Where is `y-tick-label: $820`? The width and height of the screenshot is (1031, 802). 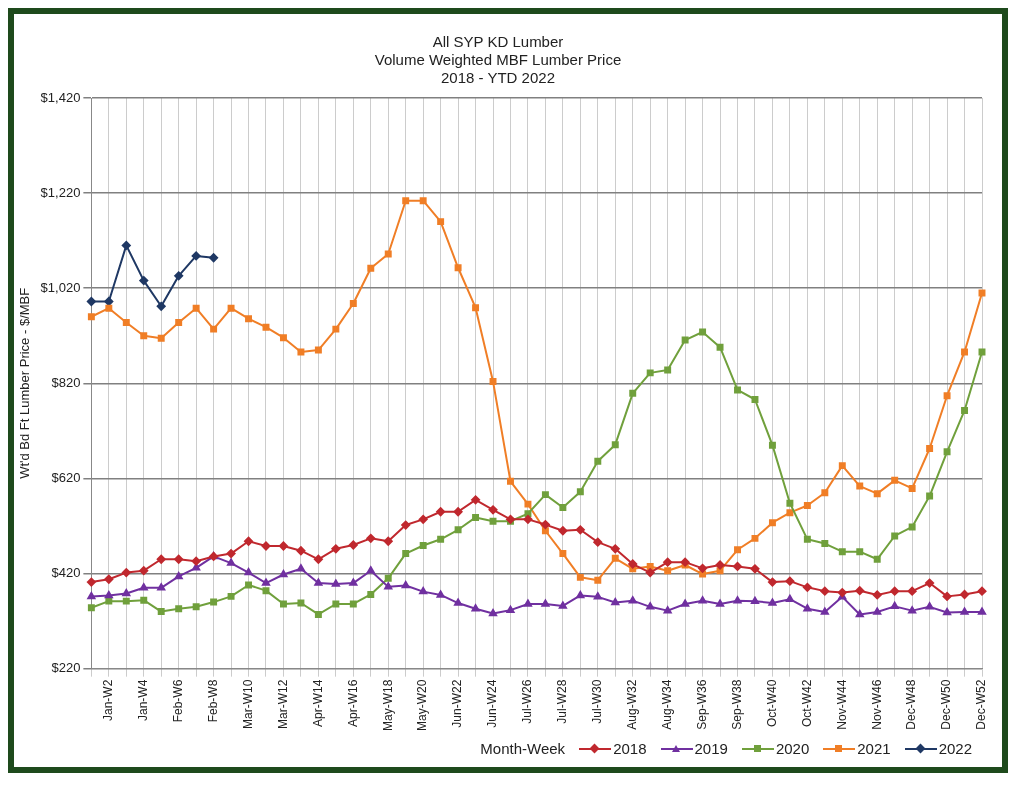 y-tick-label: $820 is located at coordinates (66, 382).